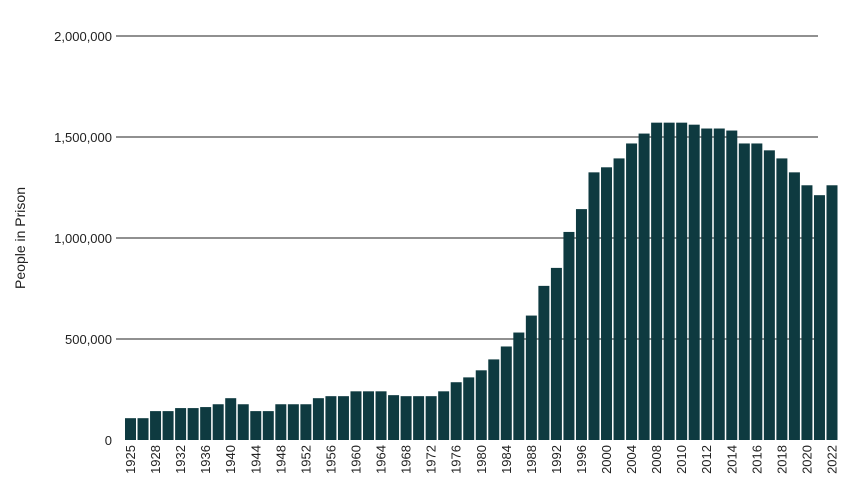  I want to click on x-tick-label: 1948, so click(280, 459).